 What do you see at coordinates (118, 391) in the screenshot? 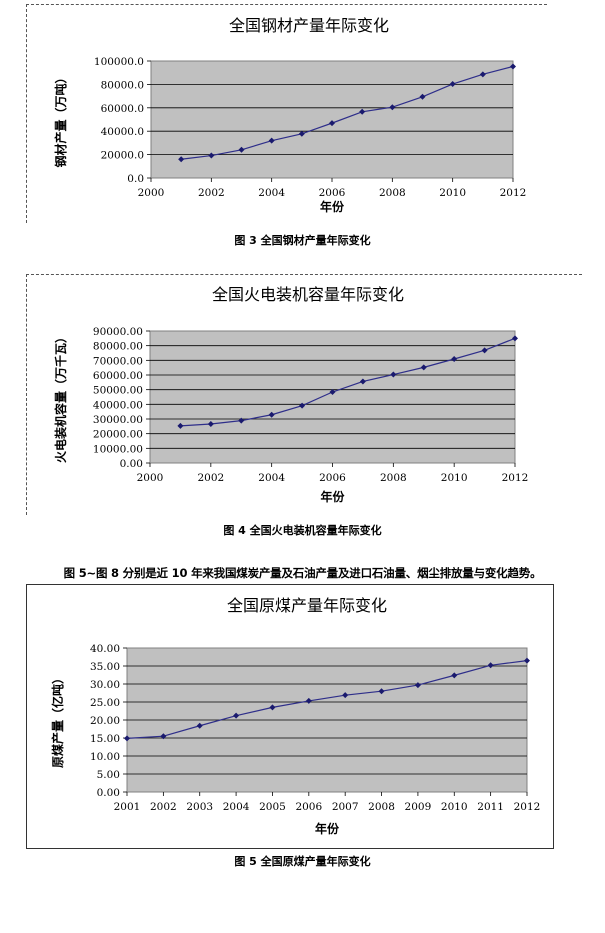
I see `y-tick-label: 50000.00` at bounding box center [118, 391].